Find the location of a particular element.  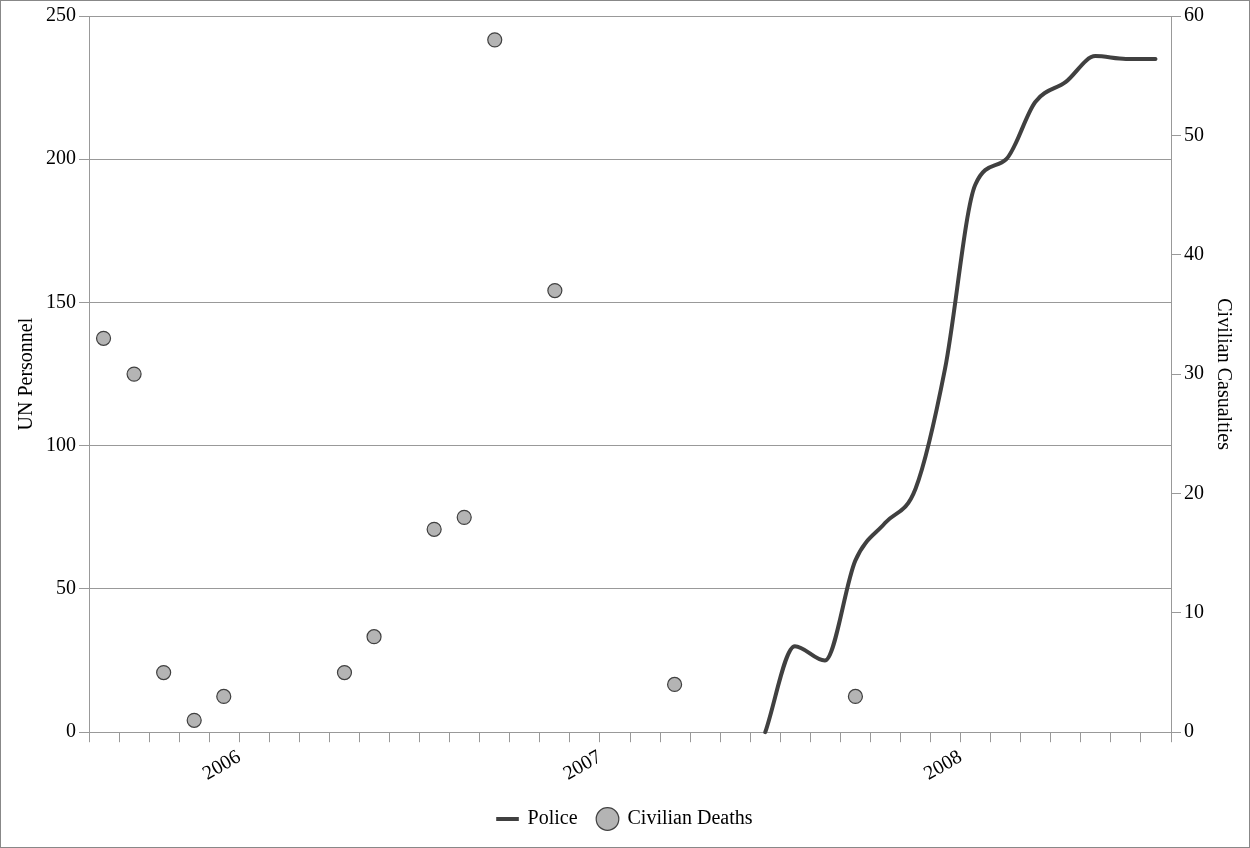

y-tick-label: 150 is located at coordinates (61, 300).